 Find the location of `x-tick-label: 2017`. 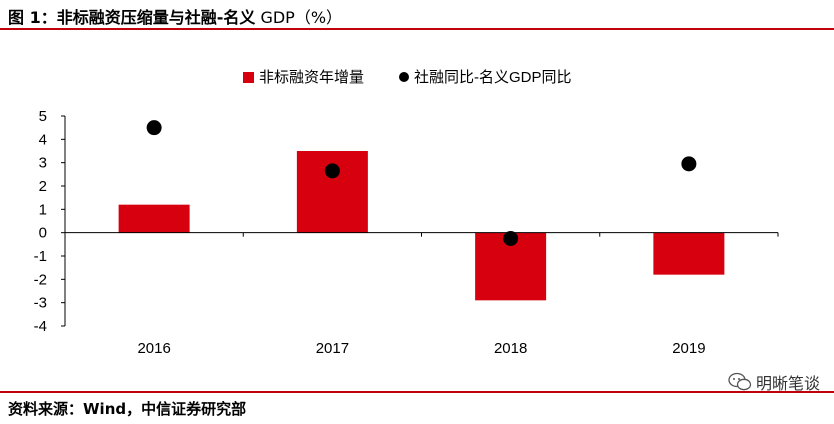

x-tick-label: 2017 is located at coordinates (332, 348).